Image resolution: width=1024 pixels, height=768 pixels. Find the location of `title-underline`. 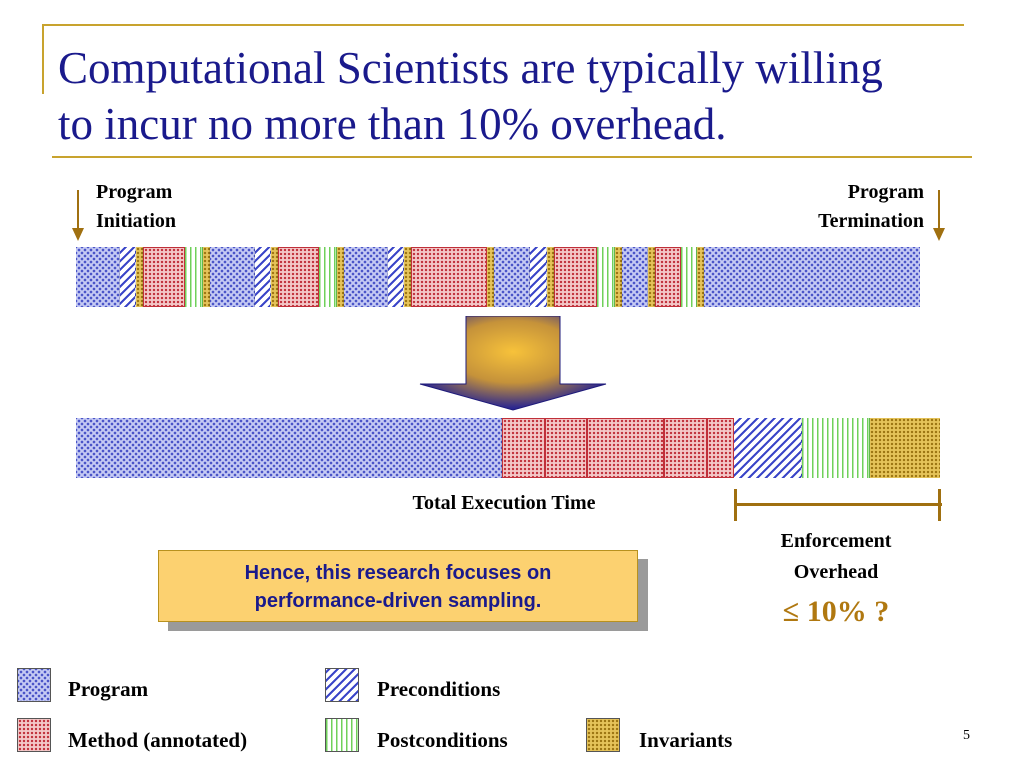

title-underline is located at coordinates (512, 157).